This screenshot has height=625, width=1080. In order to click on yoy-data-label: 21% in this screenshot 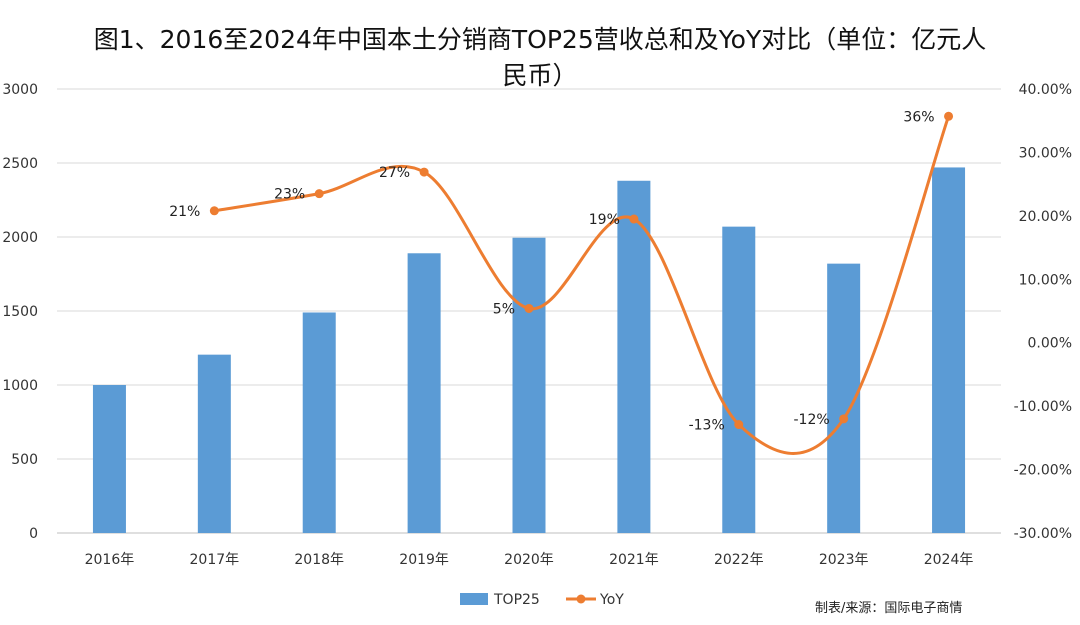, I will do `click(184, 212)`.